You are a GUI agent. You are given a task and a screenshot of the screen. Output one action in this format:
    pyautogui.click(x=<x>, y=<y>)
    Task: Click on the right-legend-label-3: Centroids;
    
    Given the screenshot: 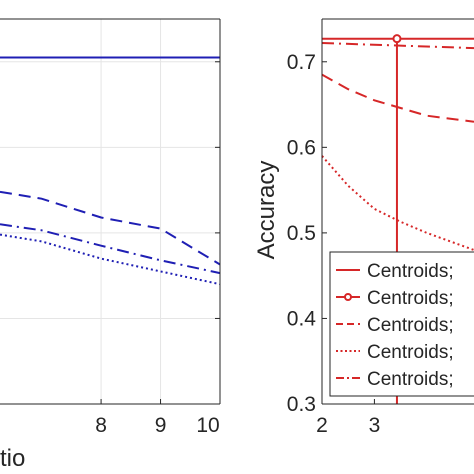 What is the action you would take?
    pyautogui.click(x=410, y=325)
    